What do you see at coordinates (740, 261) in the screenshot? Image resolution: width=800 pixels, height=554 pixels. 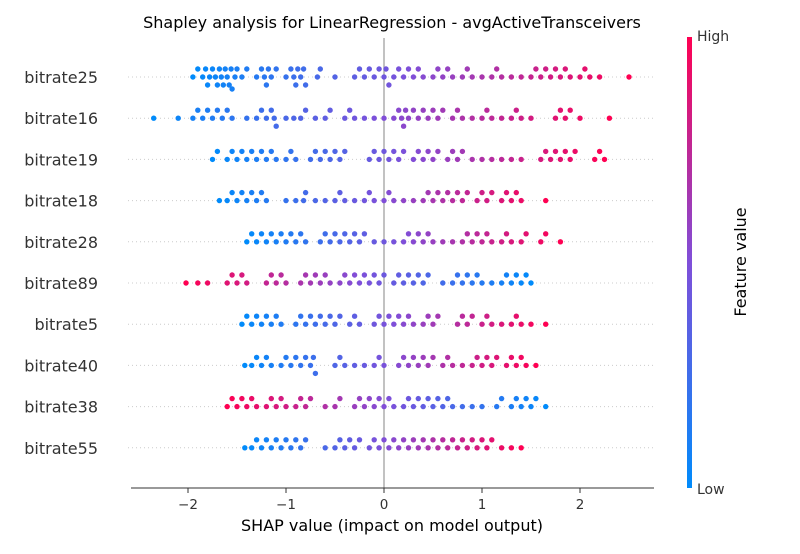 I see `colorbar-title: Feature value` at bounding box center [740, 261].